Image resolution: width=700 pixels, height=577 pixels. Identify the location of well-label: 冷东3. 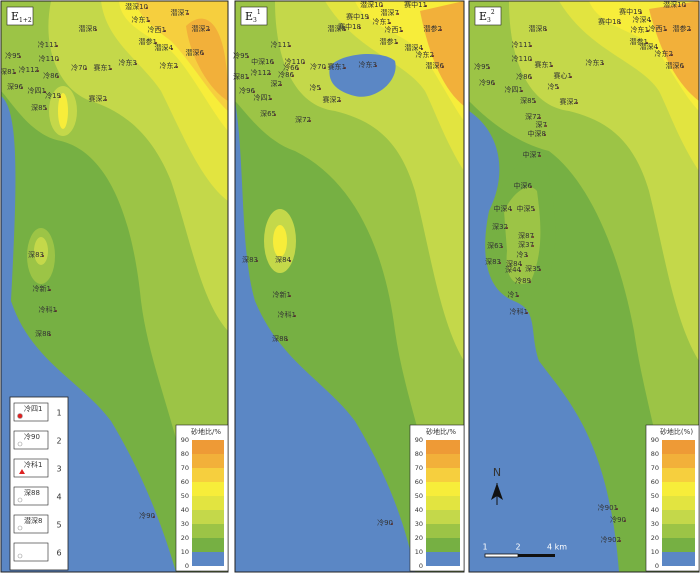
(368, 64).